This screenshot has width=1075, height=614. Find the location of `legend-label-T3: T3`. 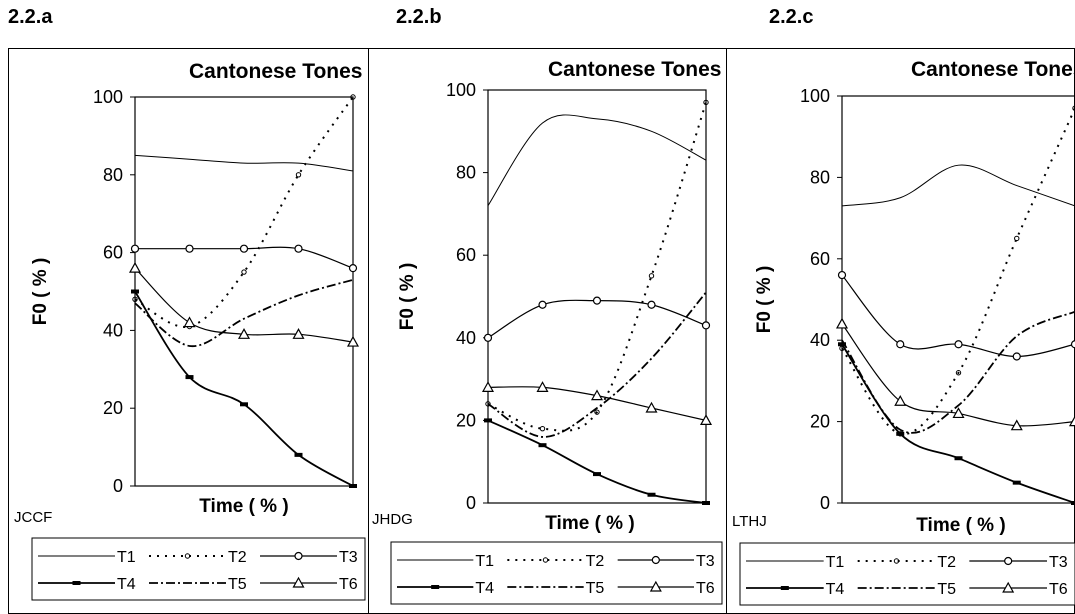

legend-label-T3: T3 is located at coordinates (1058, 562).